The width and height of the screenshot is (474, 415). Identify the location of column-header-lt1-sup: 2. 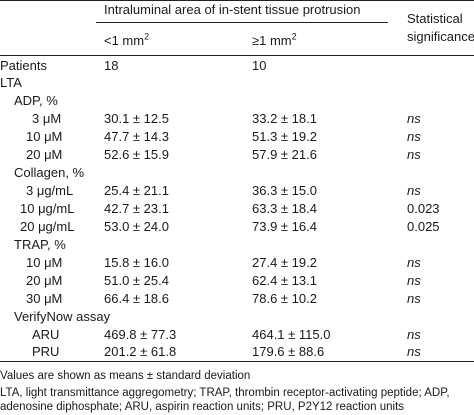
(147, 36).